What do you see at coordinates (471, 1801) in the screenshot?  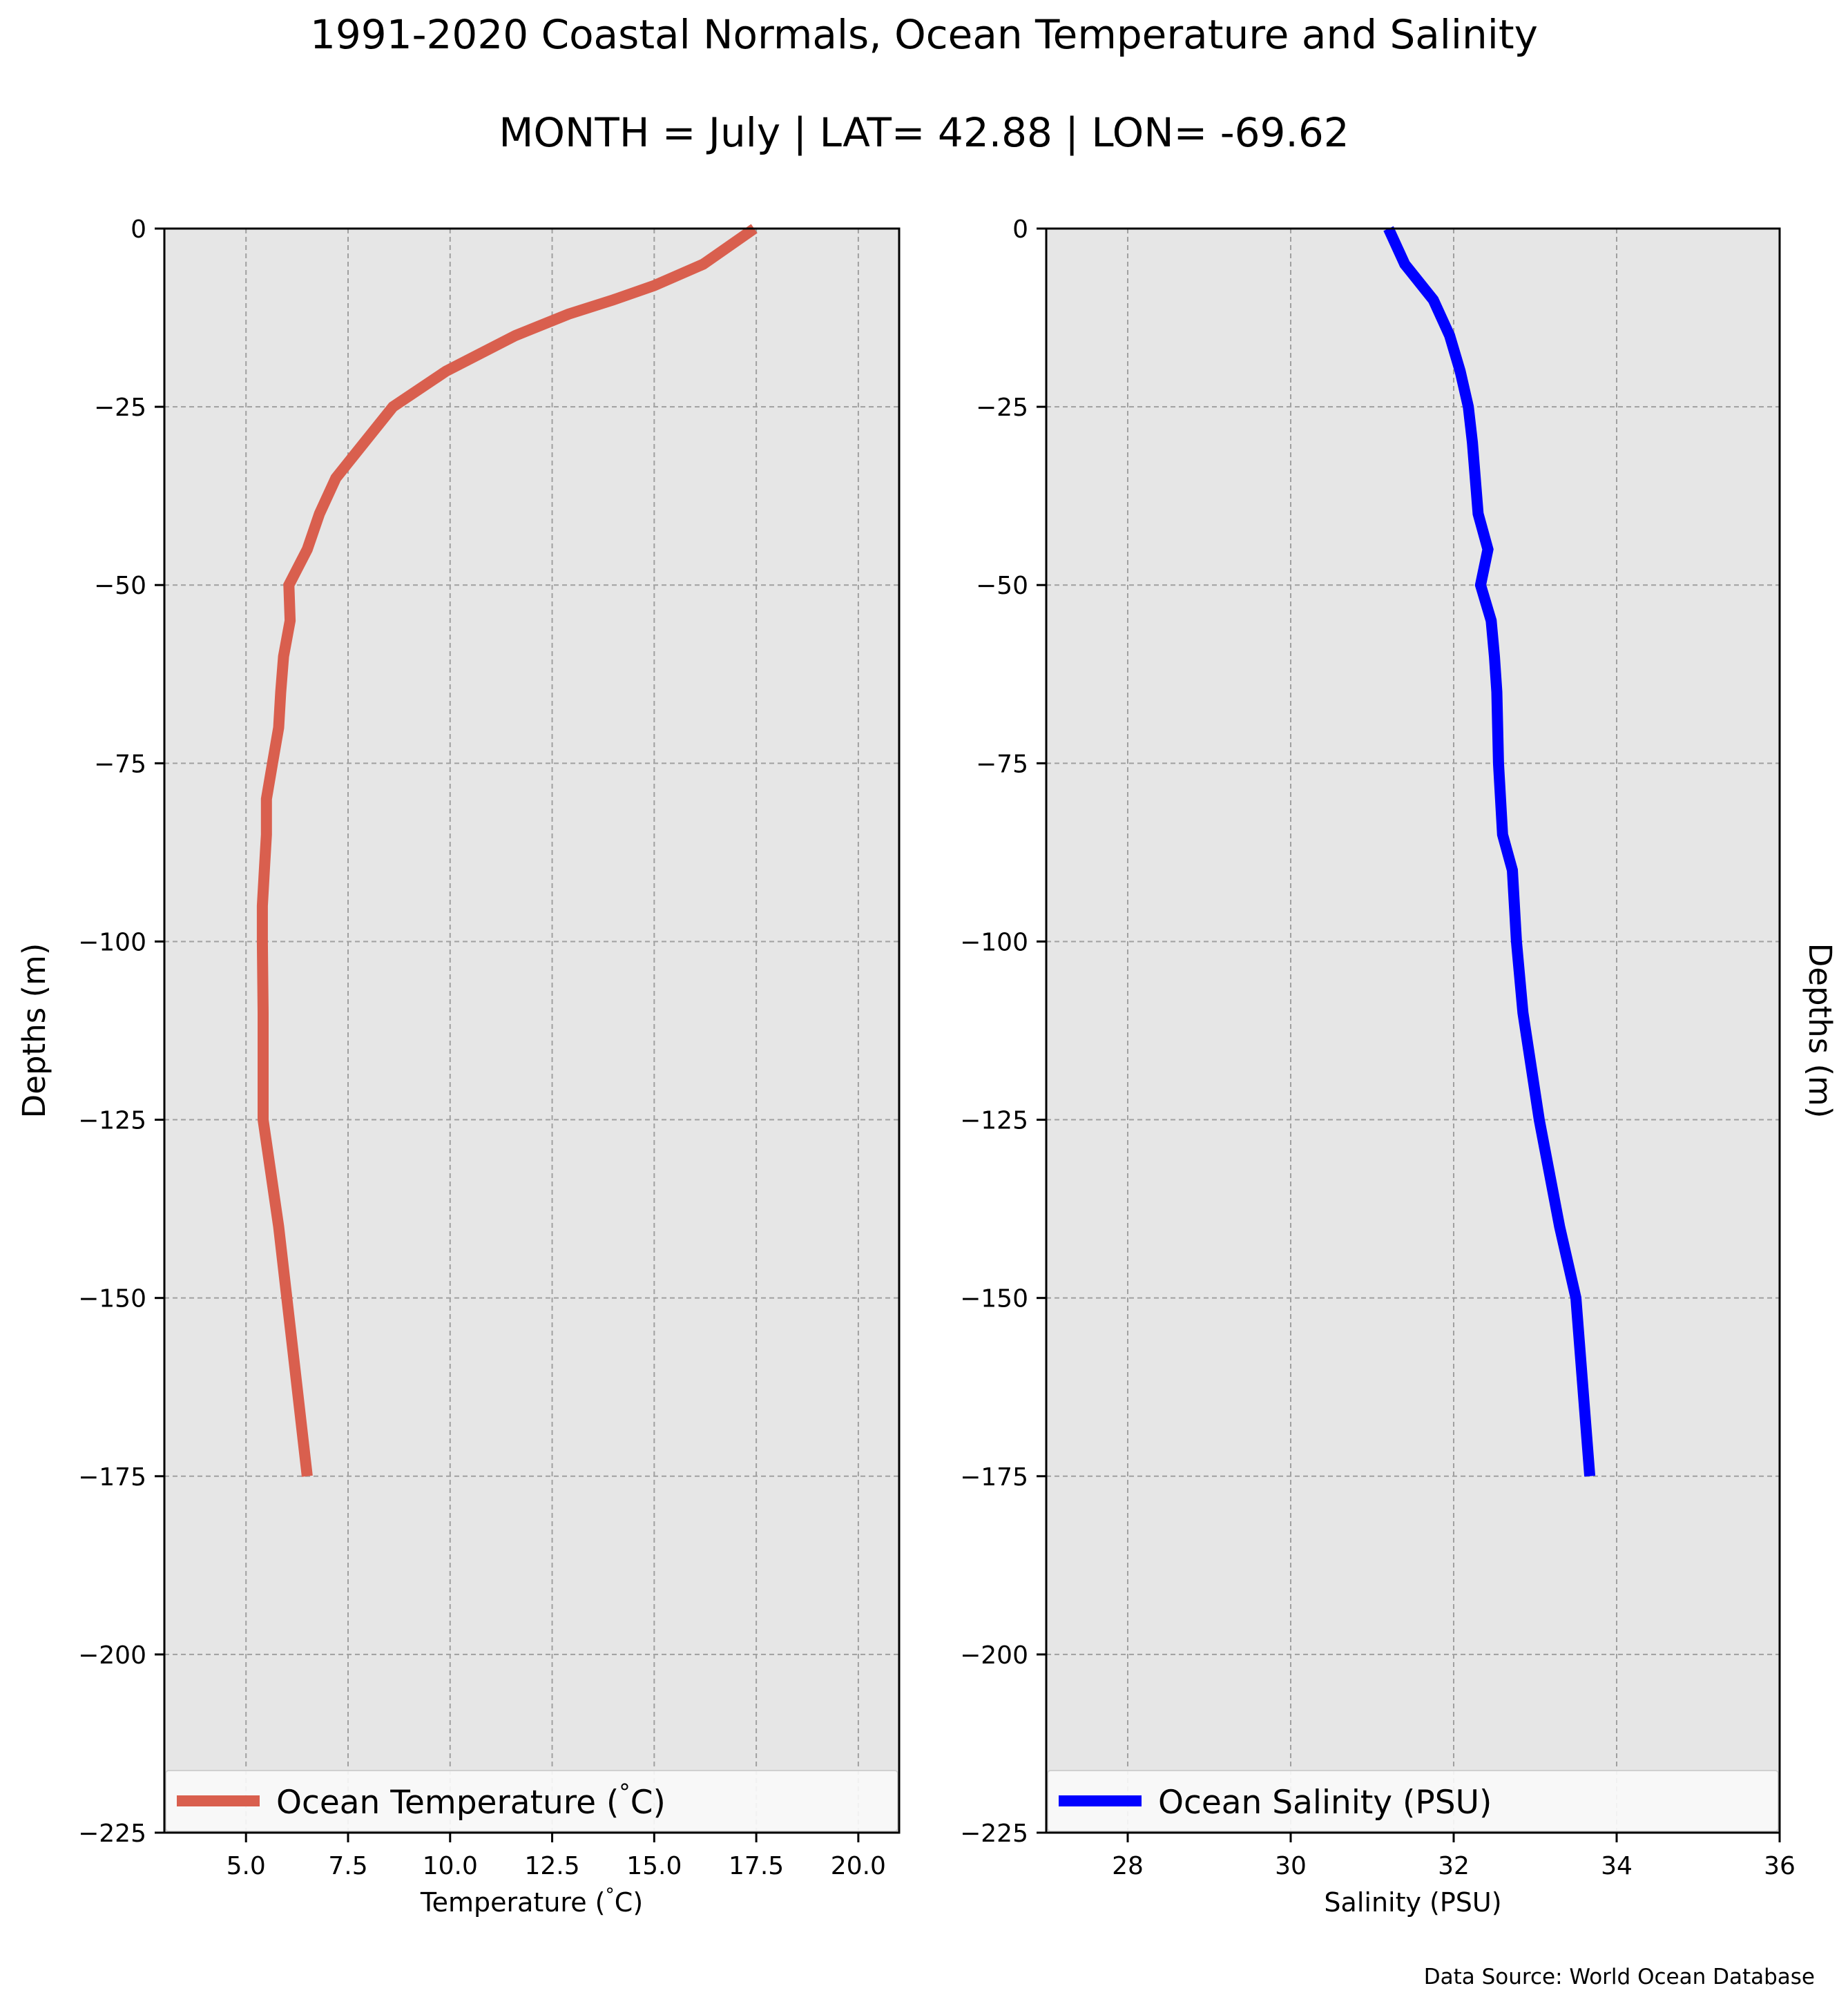 I see `legend-label: Ocean Temperature (°C)` at bounding box center [471, 1801].